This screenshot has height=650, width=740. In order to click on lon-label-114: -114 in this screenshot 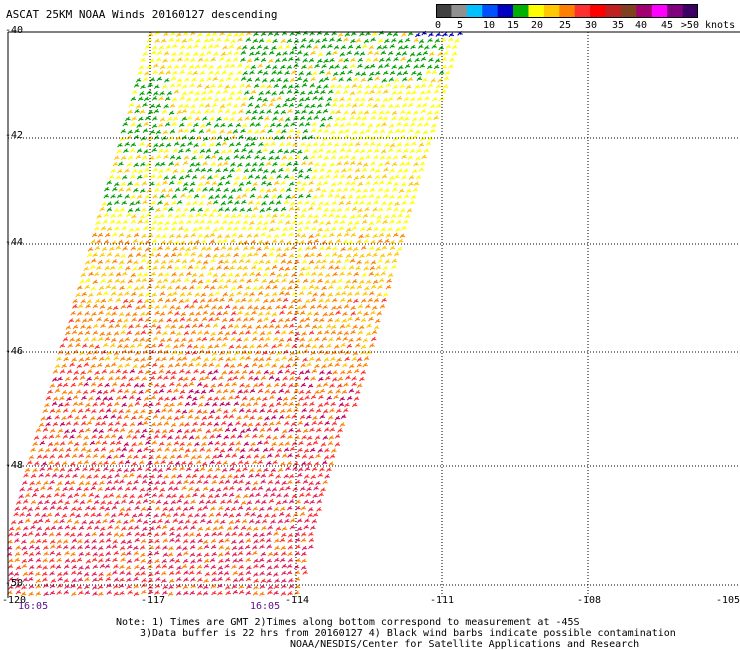, I will do `click(297, 600)`.